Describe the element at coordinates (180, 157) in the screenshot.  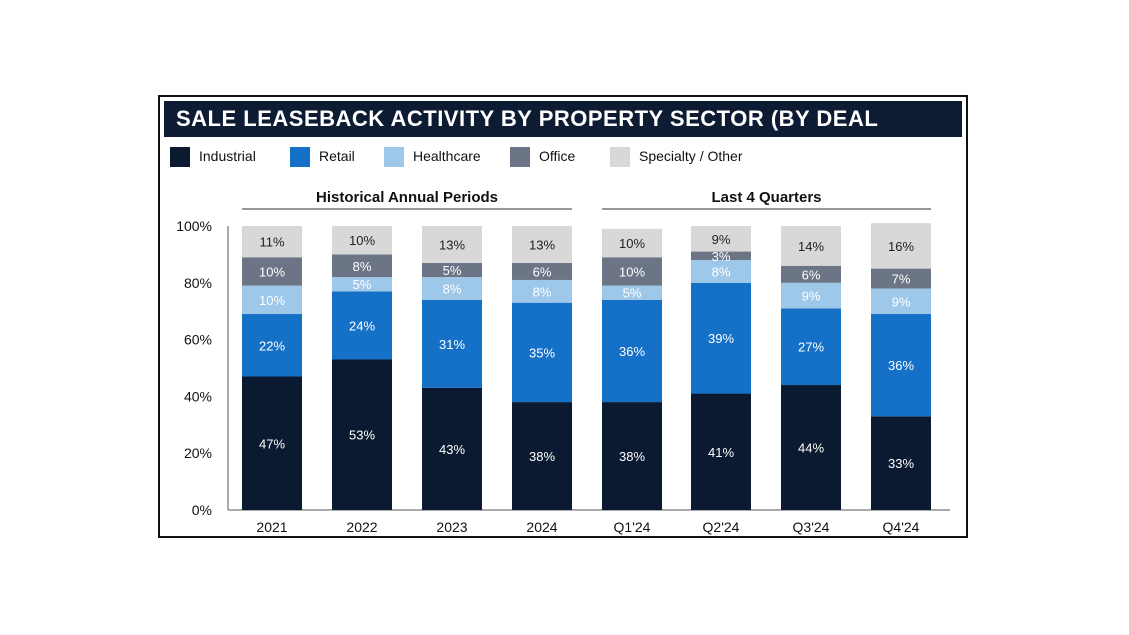
I see `legend-swatch-industrial` at that location.